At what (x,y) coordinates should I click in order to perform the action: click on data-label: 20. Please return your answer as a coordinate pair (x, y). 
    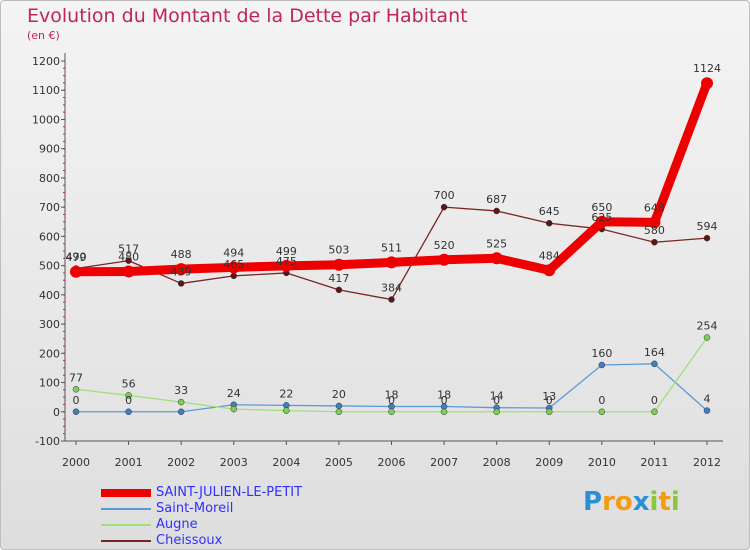
    Looking at the image, I should click on (339, 394).